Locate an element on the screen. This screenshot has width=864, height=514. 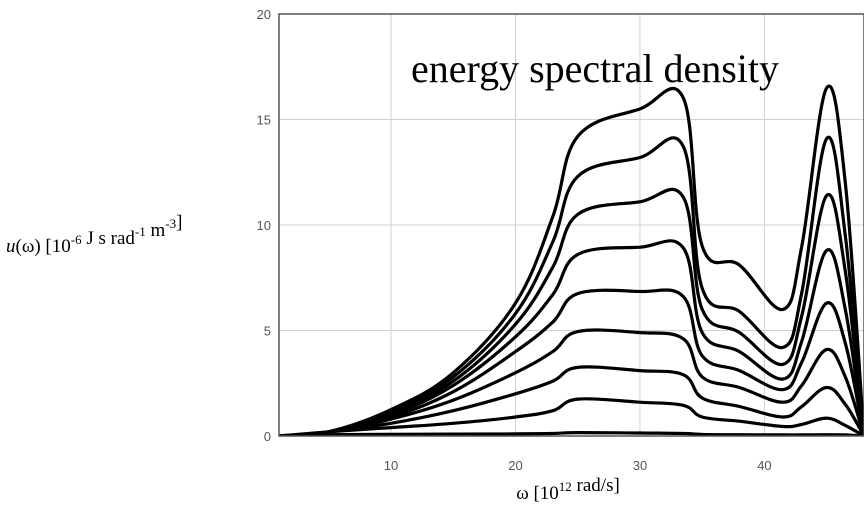
chart-title: energy spectral density is located at coordinates (595, 68).